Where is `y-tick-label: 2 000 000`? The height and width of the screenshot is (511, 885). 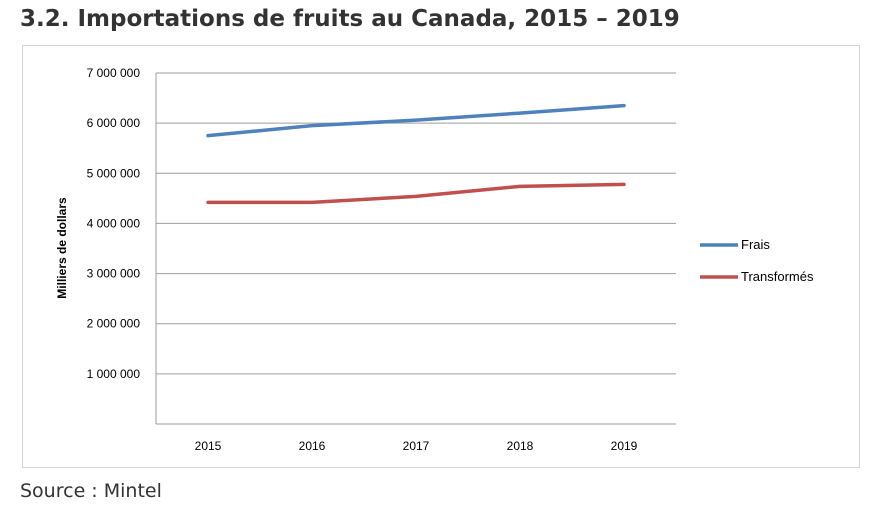
y-tick-label: 2 000 000 is located at coordinates (114, 324).